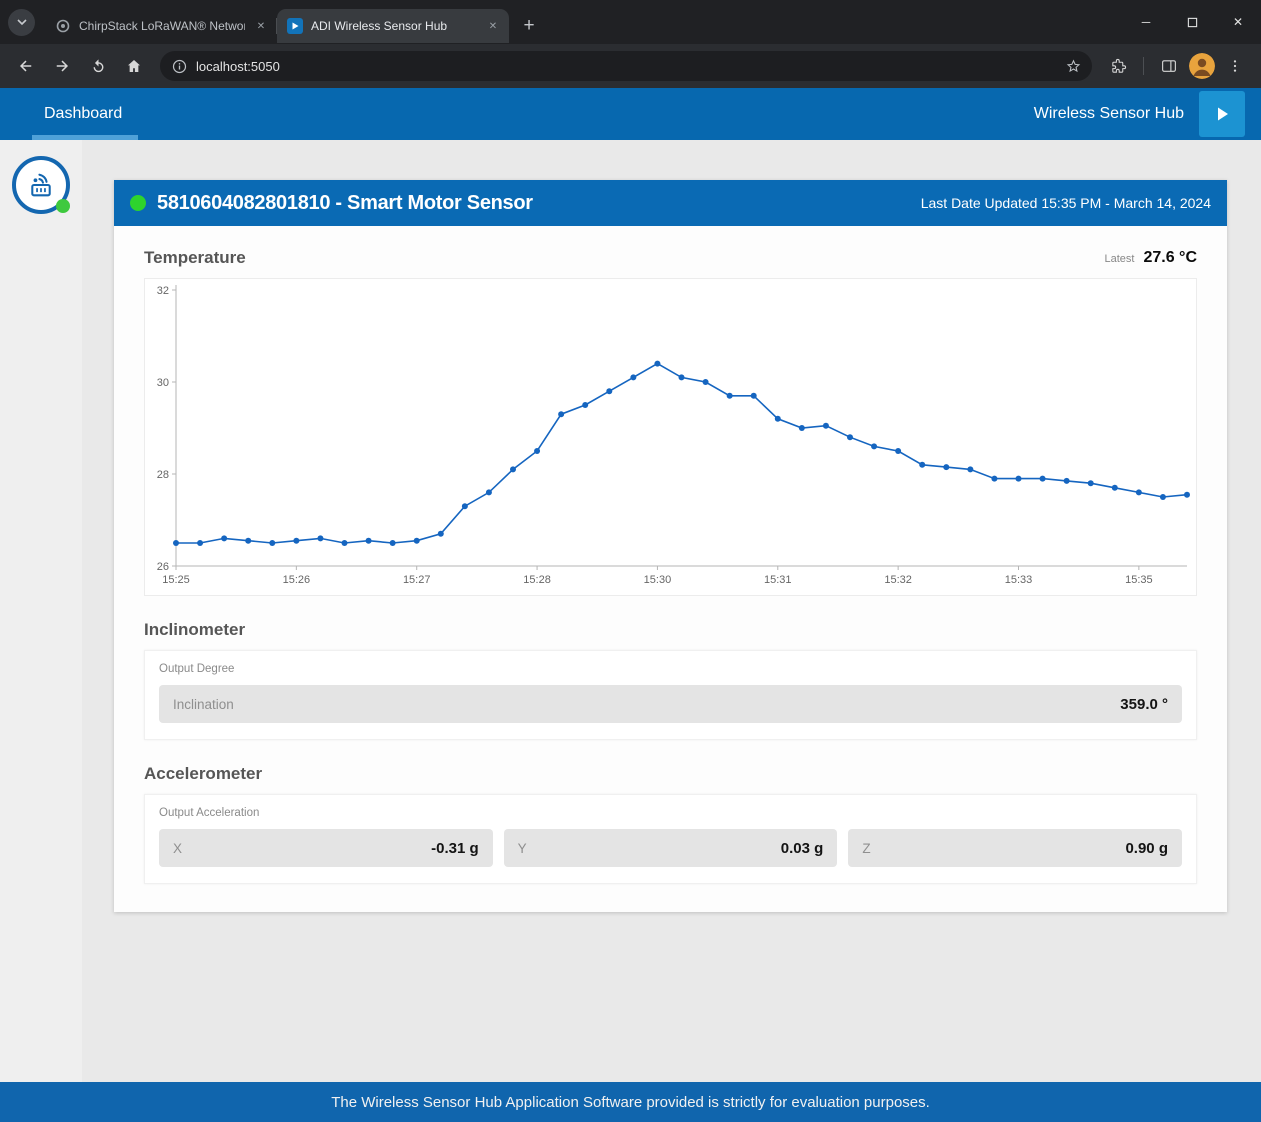  What do you see at coordinates (1073, 66) in the screenshot?
I see `bookmark-star-icon` at bounding box center [1073, 66].